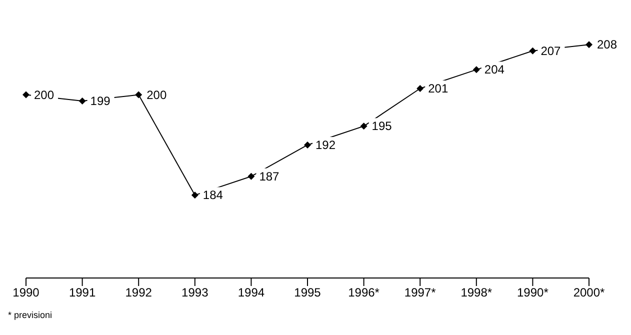  Describe the element at coordinates (30, 315) in the screenshot. I see `text: * previsioni` at that location.